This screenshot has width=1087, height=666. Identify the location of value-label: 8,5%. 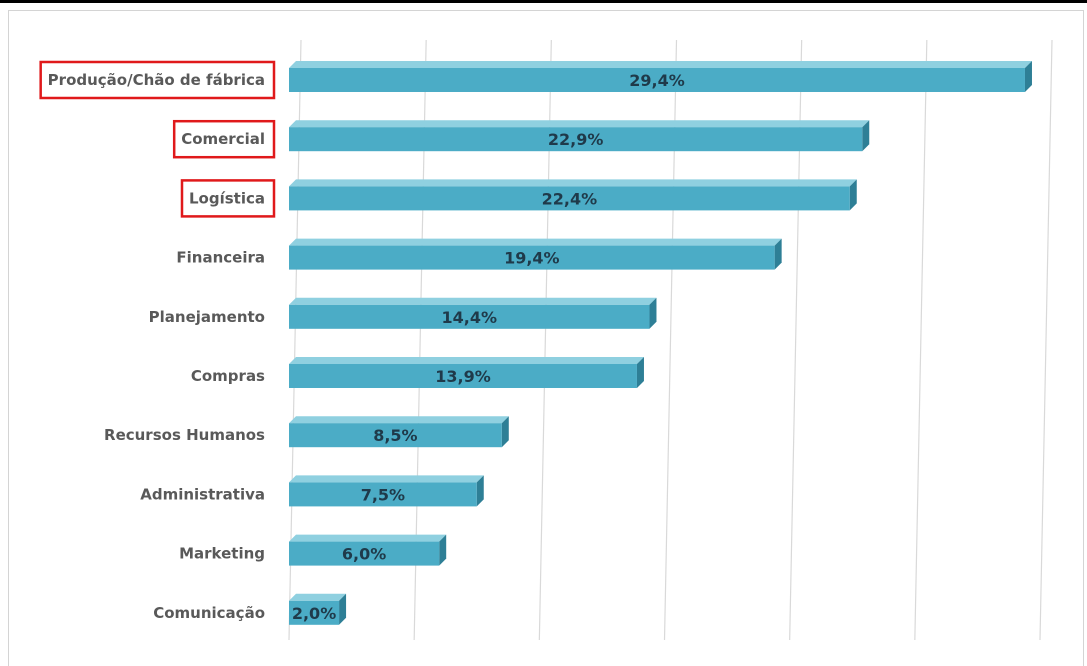
(395, 435).